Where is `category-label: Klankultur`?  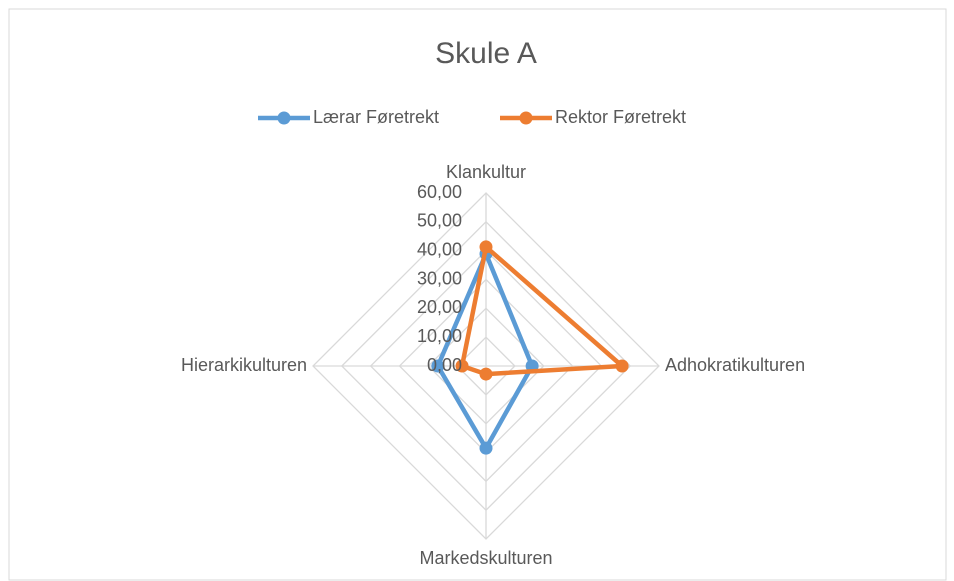
category-label: Klankultur is located at coordinates (486, 172).